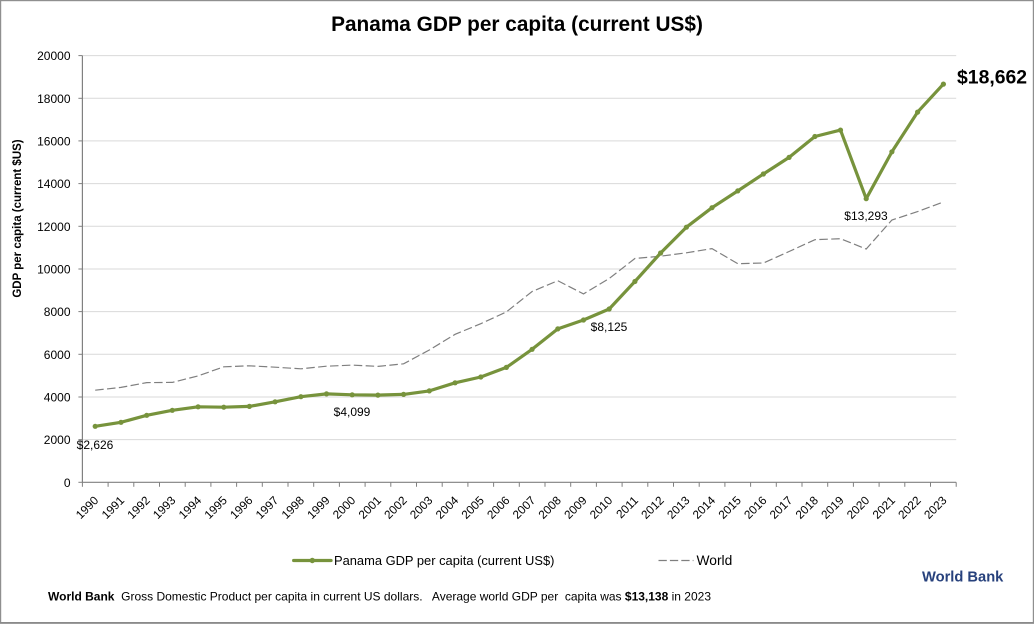 This screenshot has width=1034, height=624. What do you see at coordinates (57, 440) in the screenshot?
I see `svg-text: 2000` at bounding box center [57, 440].